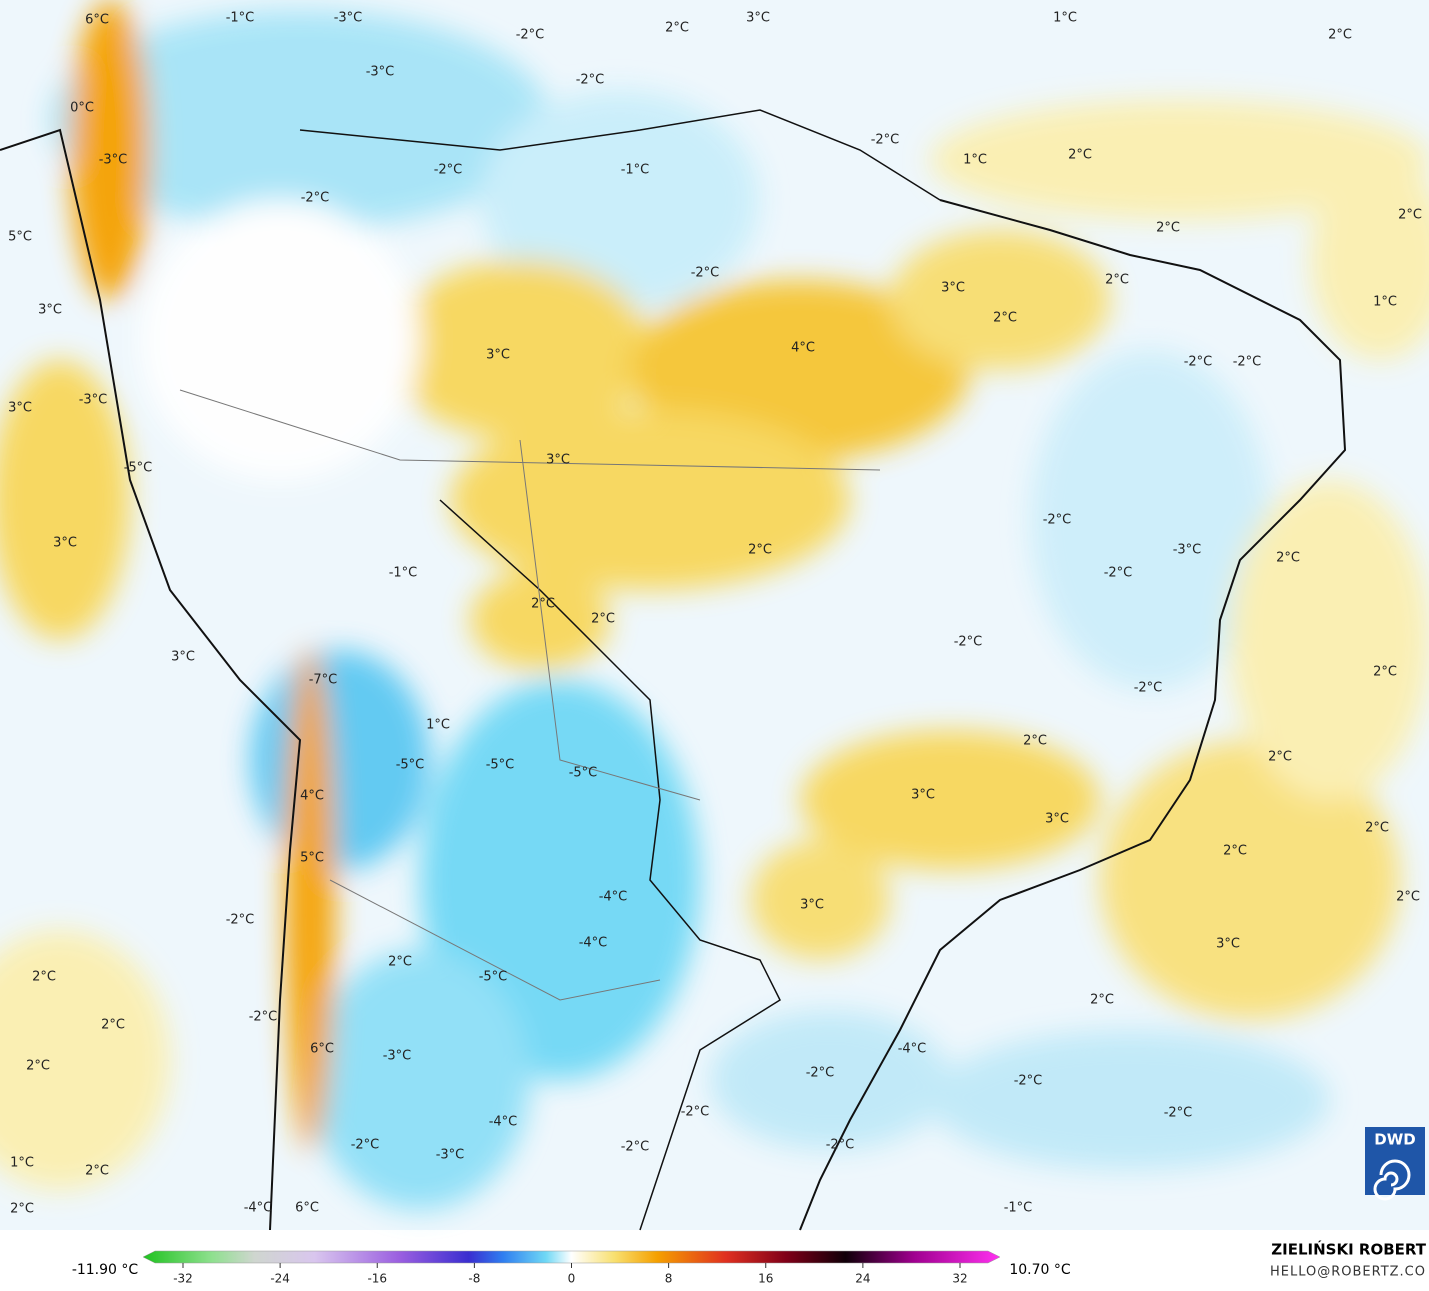  I want to click on logo-text: DWD, so click(1394, 1140).